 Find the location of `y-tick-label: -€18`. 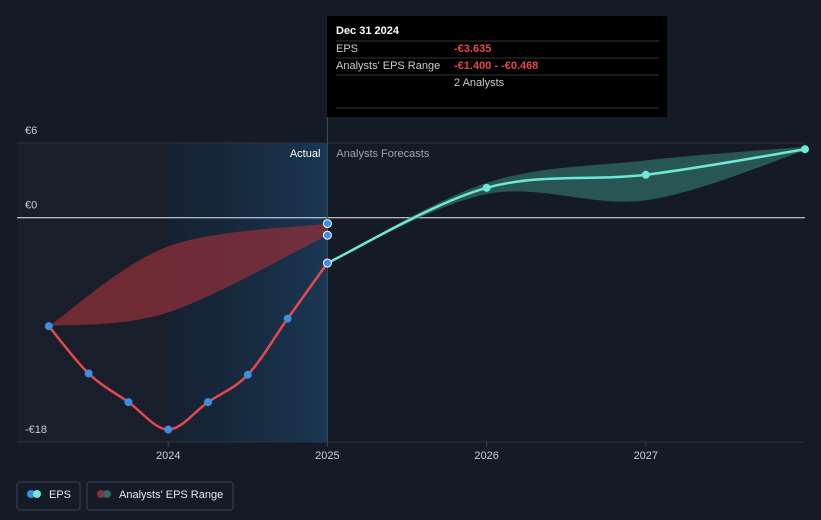

y-tick-label: -€18 is located at coordinates (36, 430).